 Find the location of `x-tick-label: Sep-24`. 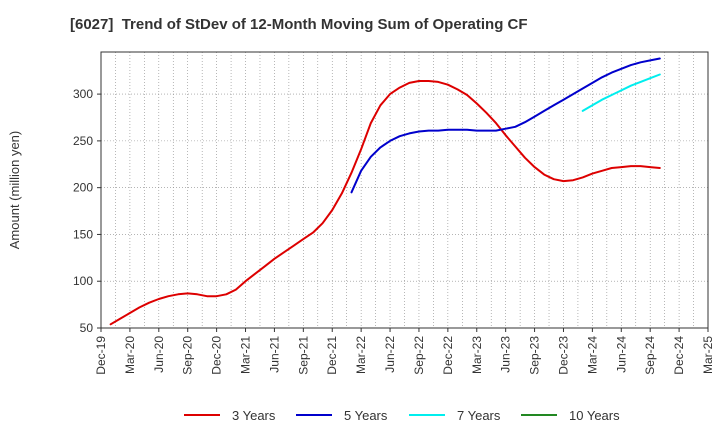

x-tick-label: Sep-24 is located at coordinates (650, 355).